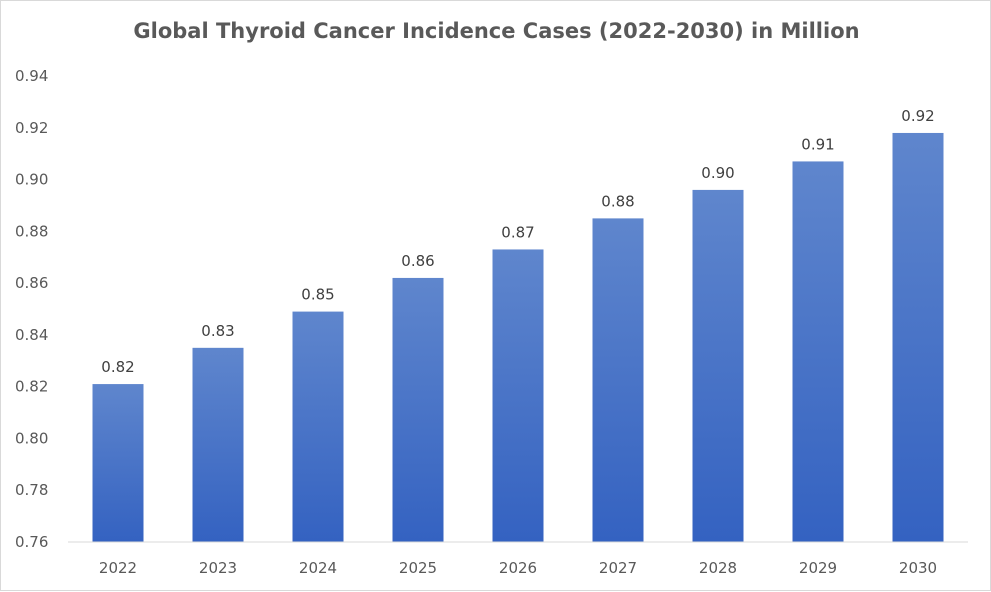 The image size is (991, 592). What do you see at coordinates (217, 331) in the screenshot?
I see `data-label-2023: 0.83` at bounding box center [217, 331].